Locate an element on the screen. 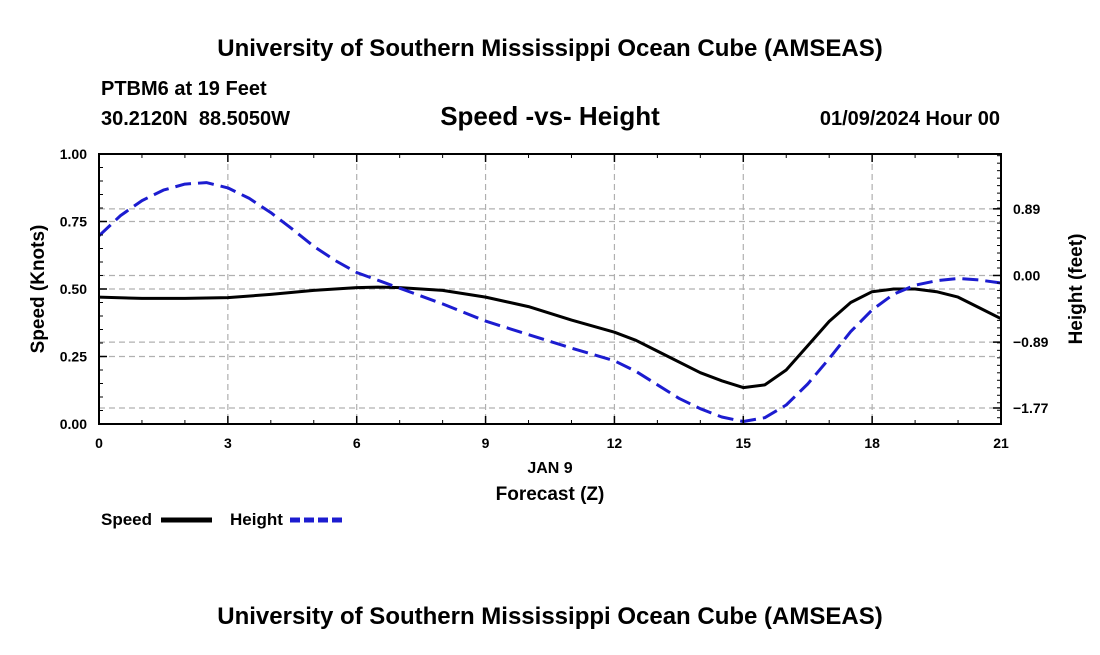 The width and height of the screenshot is (1100, 655). x-tick-label: 12 is located at coordinates (615, 443).